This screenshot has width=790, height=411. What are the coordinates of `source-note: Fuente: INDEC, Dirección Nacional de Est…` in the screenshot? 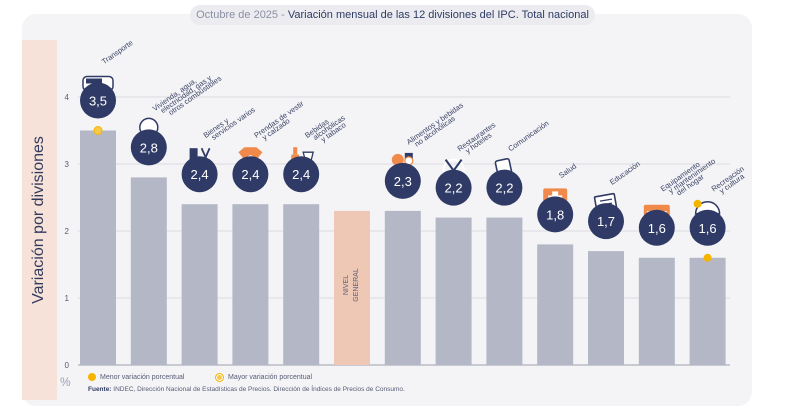 It's located at (246, 389).